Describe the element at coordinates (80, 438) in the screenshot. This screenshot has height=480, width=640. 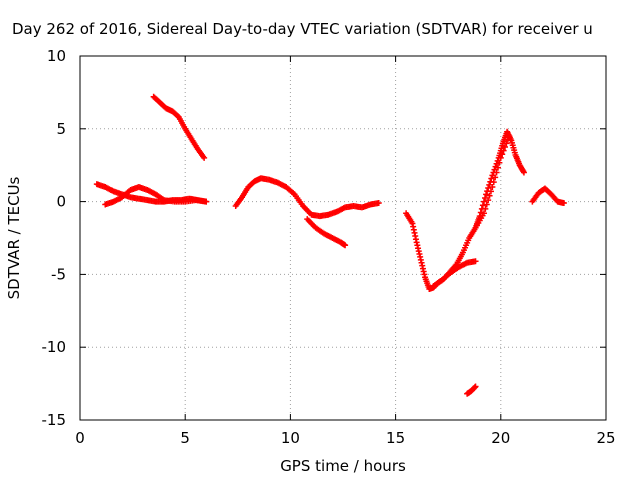
I see `x-tick-label: 0` at that location.